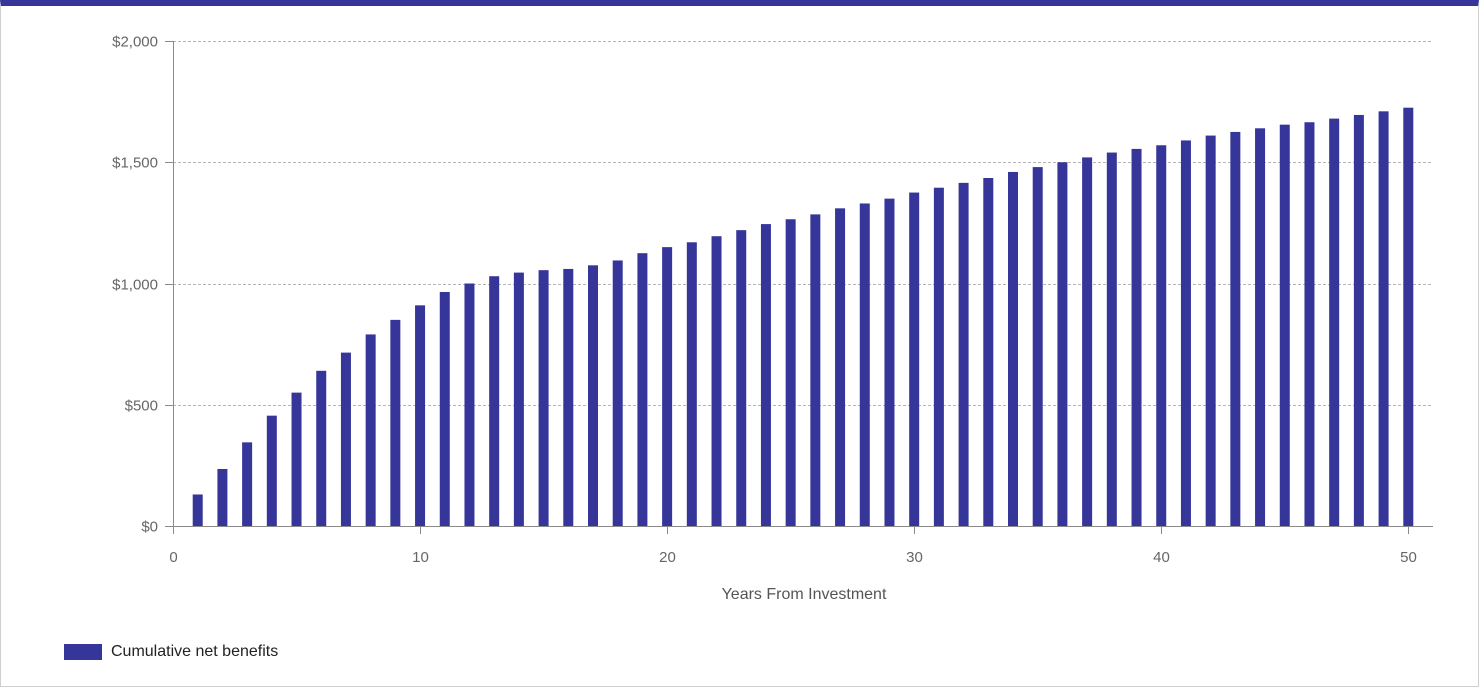 Image resolution: width=1481 pixels, height=689 pixels. I want to click on y-tick-label: $2,000, so click(135, 42).